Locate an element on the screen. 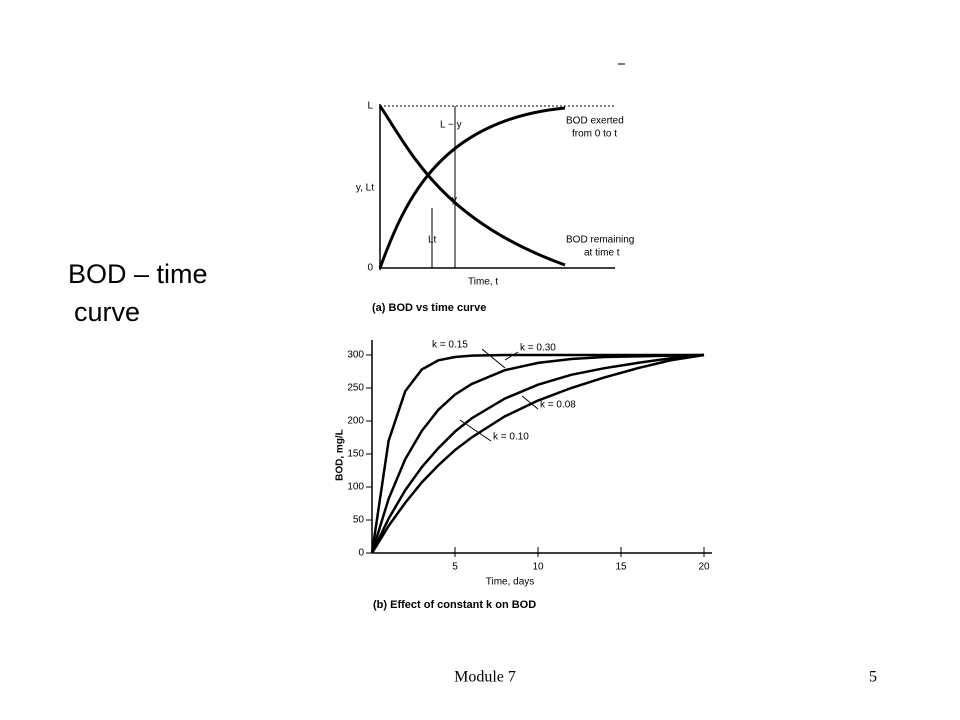 The width and height of the screenshot is (960, 720). slide-title: BOD – time is located at coordinates (138, 274).